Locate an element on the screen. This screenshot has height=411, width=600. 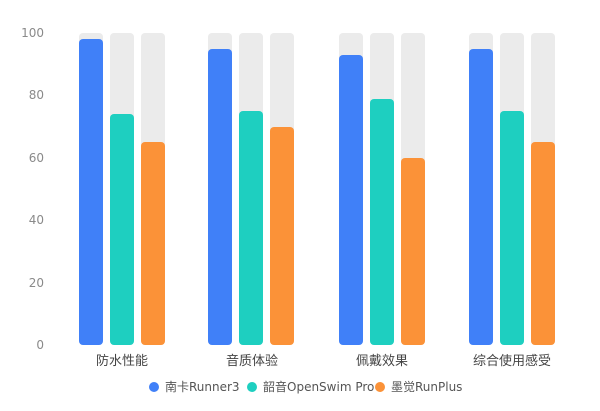
legend: 南卡Runner3 韶音OpenSwim Pro 墨觉RunPlus is located at coordinates (300, 388).